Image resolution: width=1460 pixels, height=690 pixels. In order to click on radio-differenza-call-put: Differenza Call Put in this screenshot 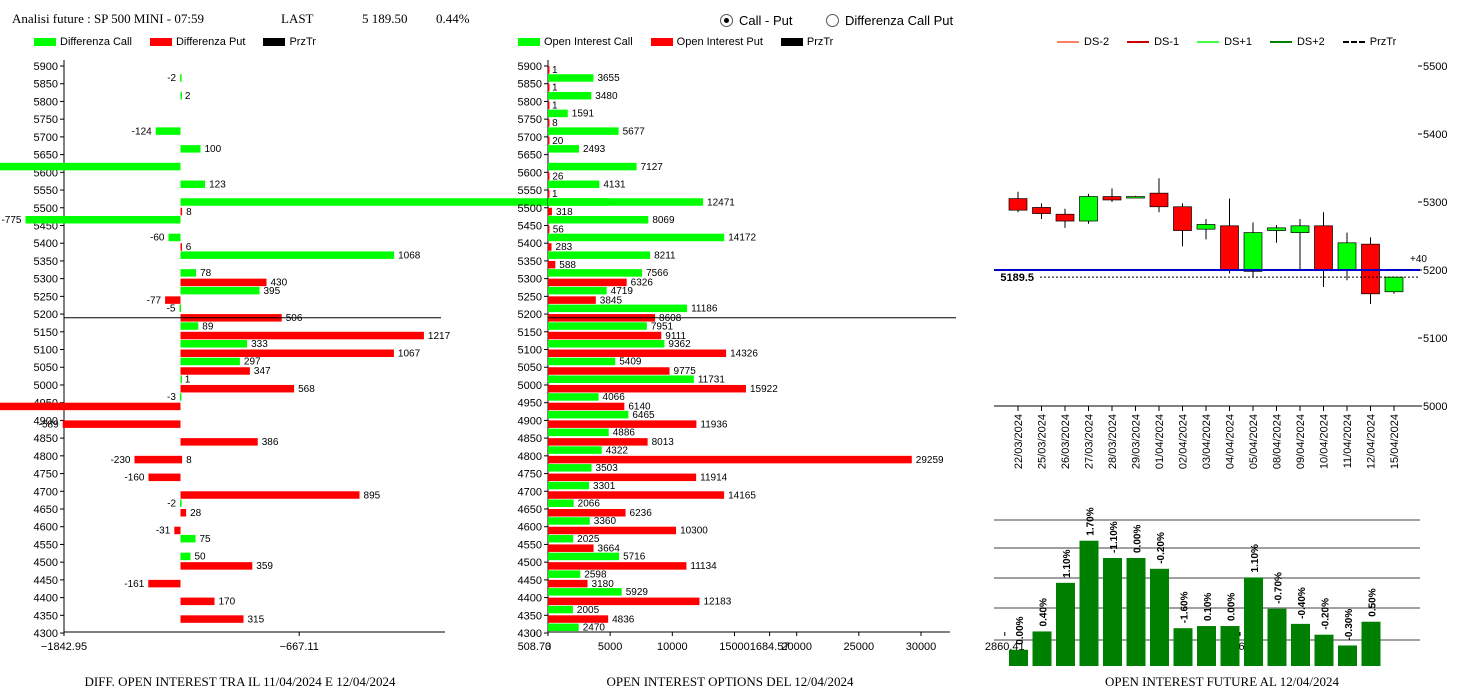, I will do `click(889, 20)`.